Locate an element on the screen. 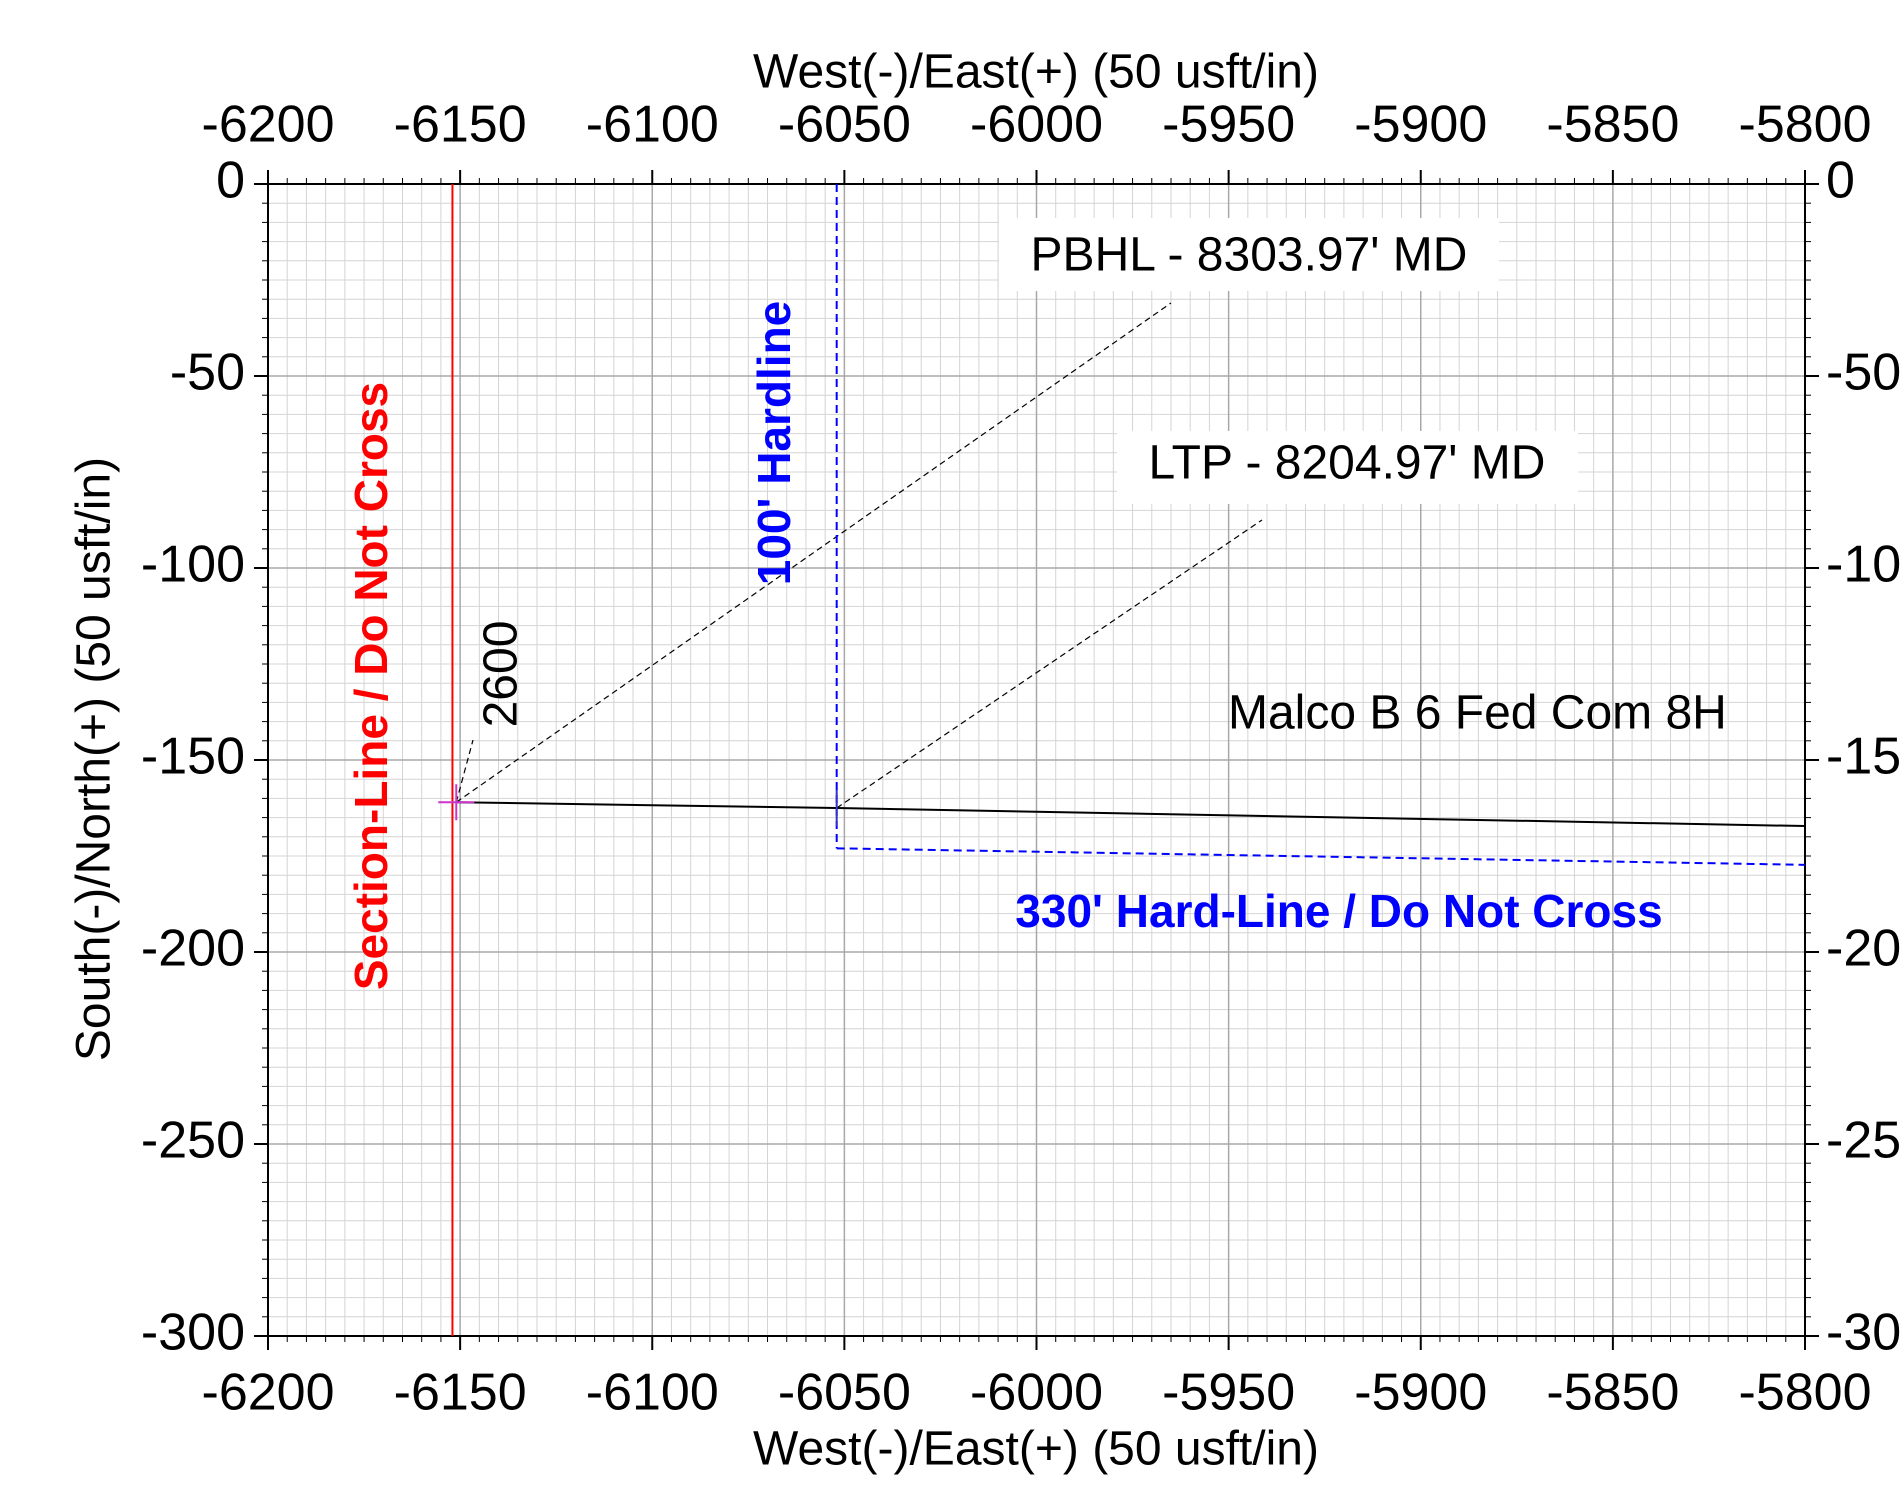  start-marker is located at coordinates (456, 802).